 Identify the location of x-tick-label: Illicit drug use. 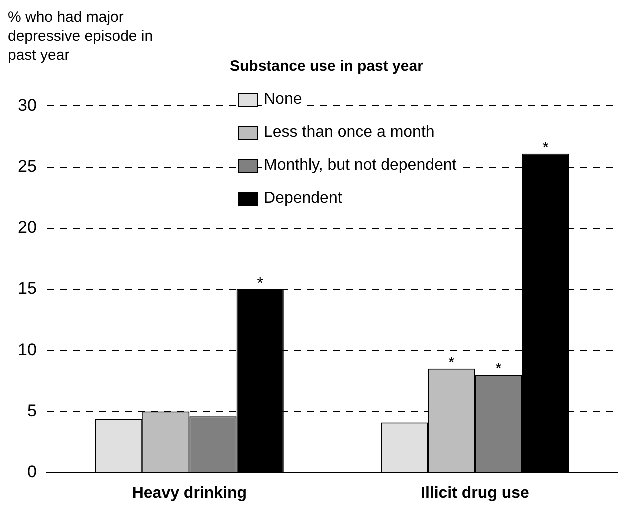
(475, 493).